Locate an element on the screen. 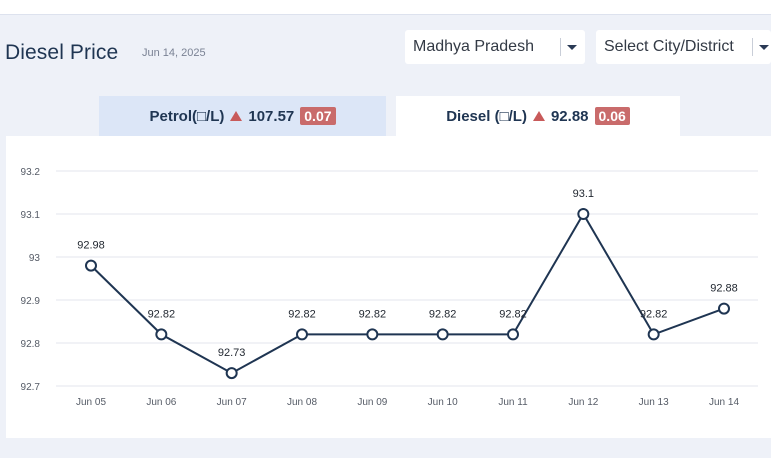  x-tick-label: Jun 13 is located at coordinates (654, 402).